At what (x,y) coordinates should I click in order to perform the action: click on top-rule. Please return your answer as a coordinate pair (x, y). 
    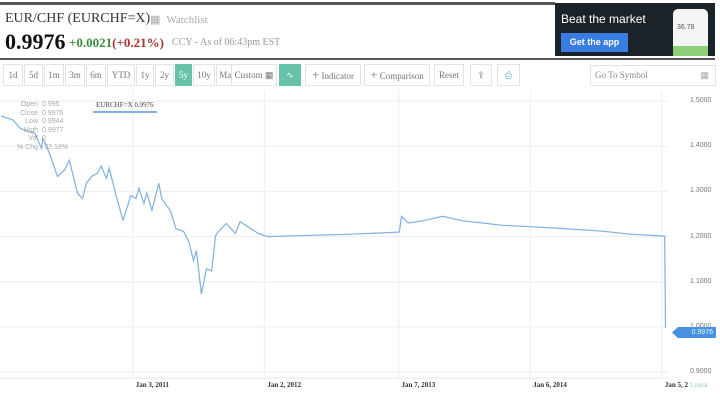
    Looking at the image, I should click on (277, 3).